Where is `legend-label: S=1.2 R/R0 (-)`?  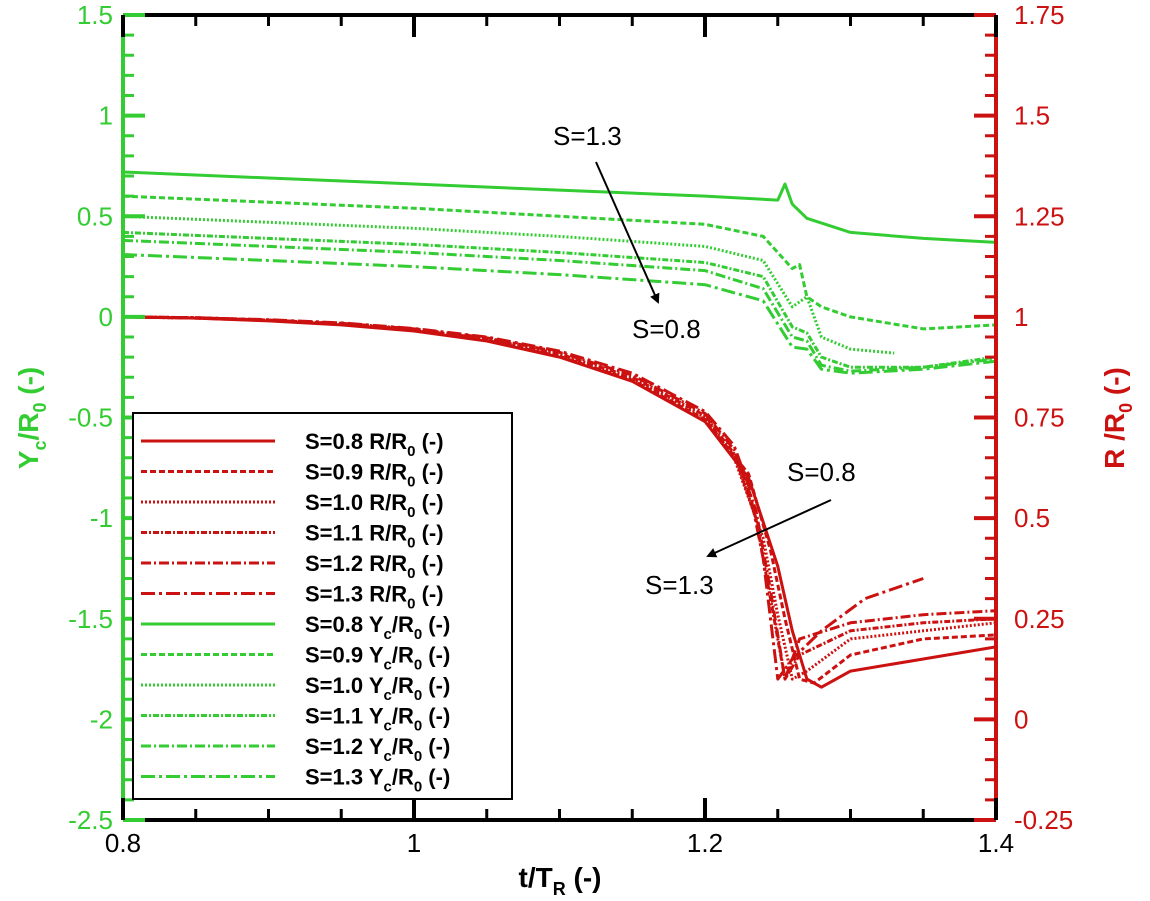
legend-label: S=1.2 R/R0 (-) is located at coordinates (374, 566).